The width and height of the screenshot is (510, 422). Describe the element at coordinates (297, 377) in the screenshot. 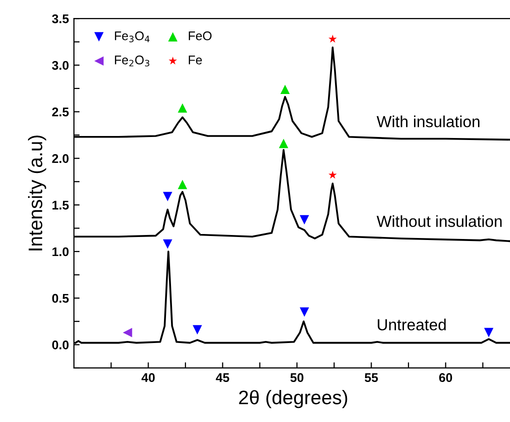

I see `x-tick-label: 50` at that location.